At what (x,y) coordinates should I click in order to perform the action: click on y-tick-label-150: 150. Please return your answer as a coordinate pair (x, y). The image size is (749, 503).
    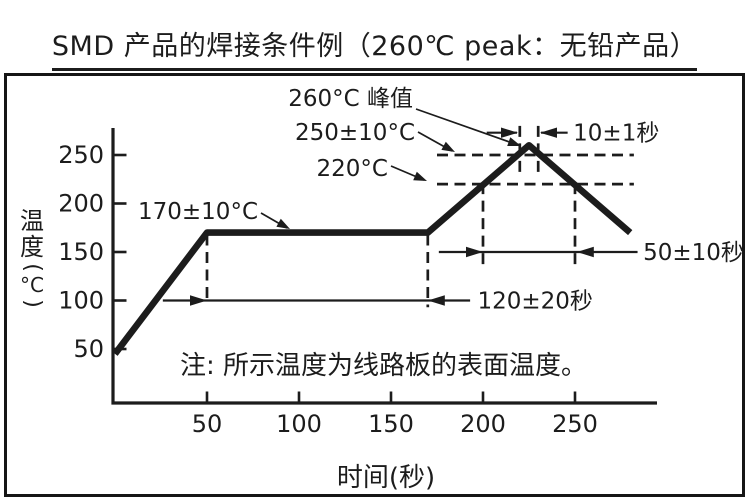
    Looking at the image, I should click on (81, 252).